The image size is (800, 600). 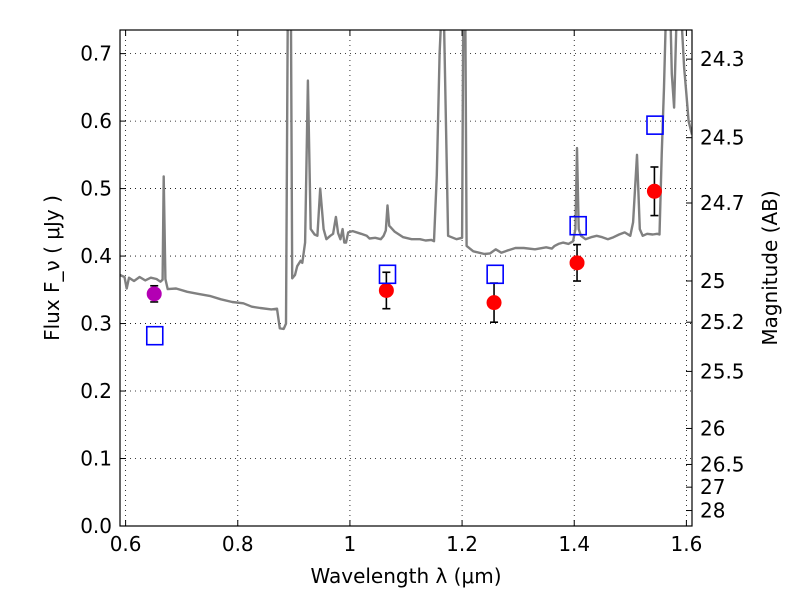 I want to click on mag-tick-label: 24.3, so click(x=722, y=59).